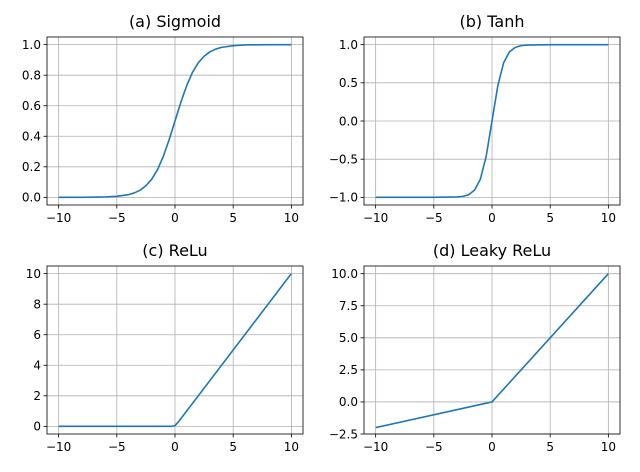 This screenshot has height=472, width=640. Describe the element at coordinates (33, 274) in the screenshot. I see `relu-y-tick-label: 10` at that location.